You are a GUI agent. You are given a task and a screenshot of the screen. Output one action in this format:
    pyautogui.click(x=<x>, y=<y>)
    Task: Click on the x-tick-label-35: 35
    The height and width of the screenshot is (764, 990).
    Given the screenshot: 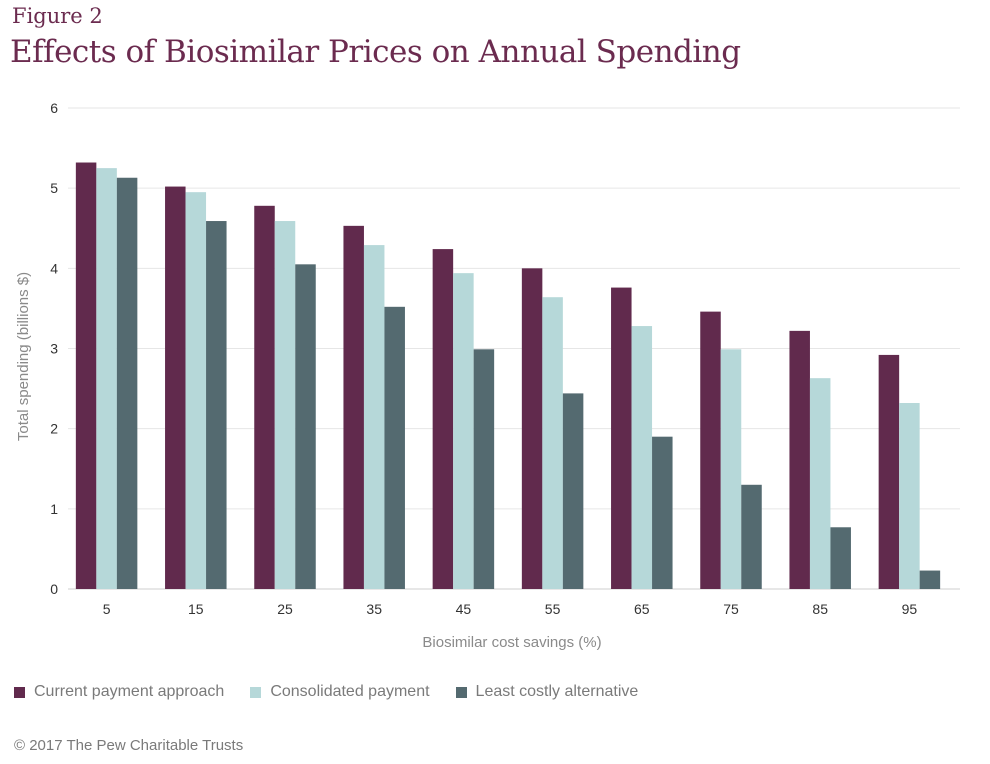 What is the action you would take?
    pyautogui.click(x=374, y=609)
    